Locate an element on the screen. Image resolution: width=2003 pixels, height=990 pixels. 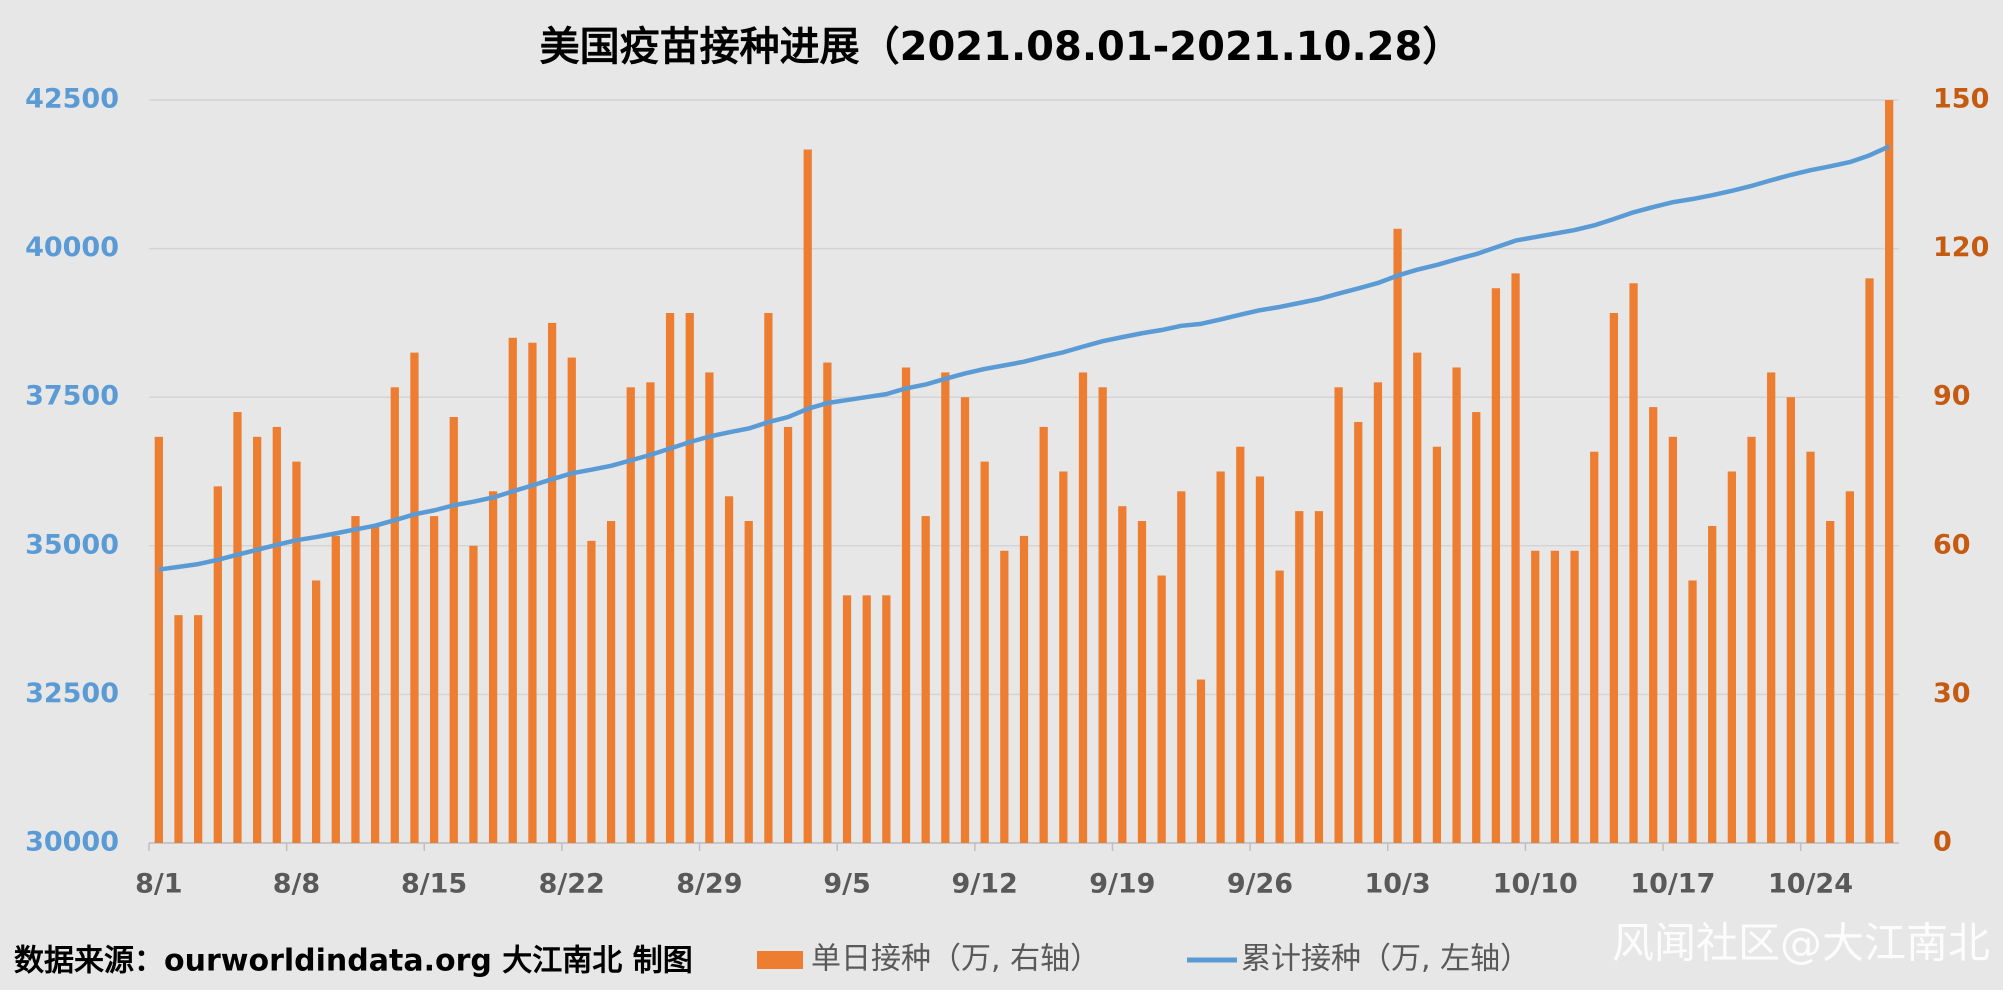
x-tick-label: 9/12 is located at coordinates (985, 884).